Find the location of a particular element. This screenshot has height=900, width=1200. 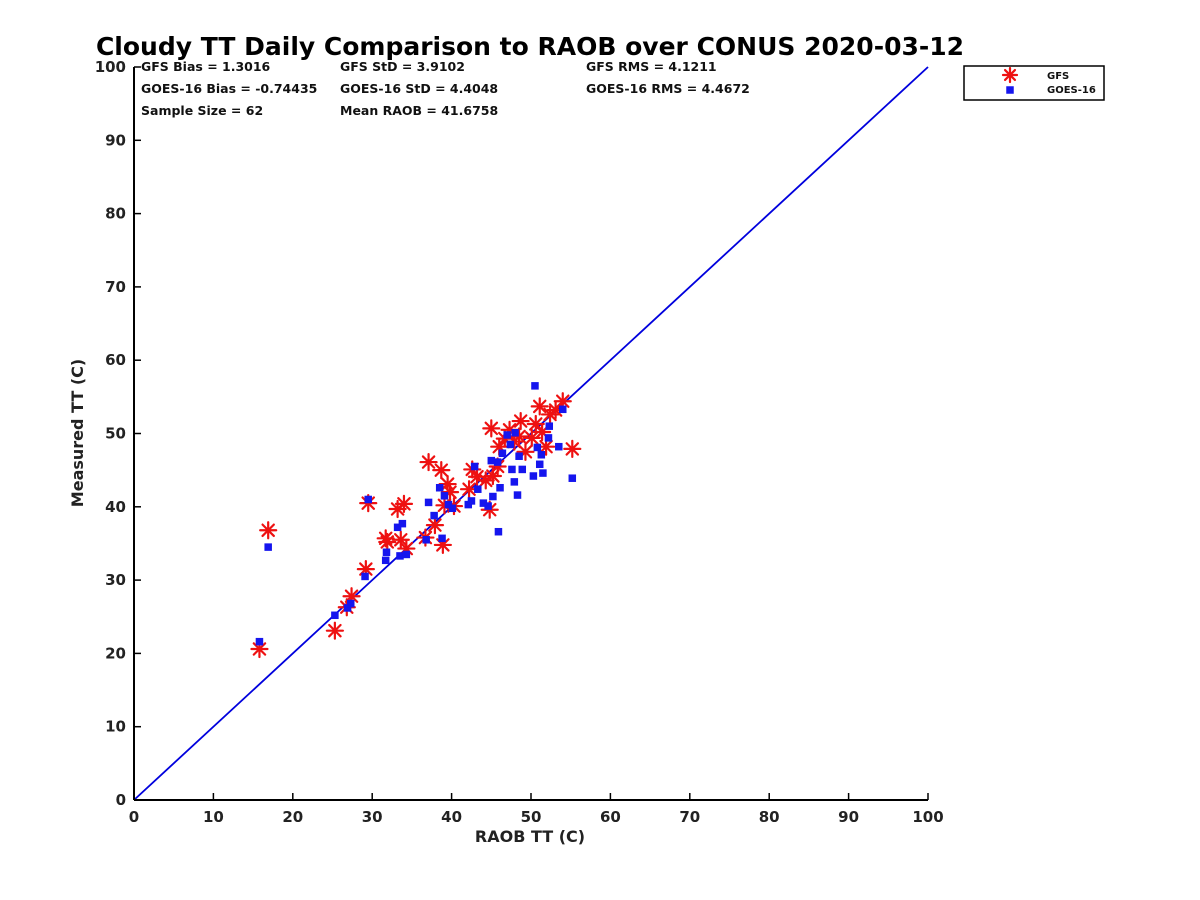

legend-box is located at coordinates (1034, 83).